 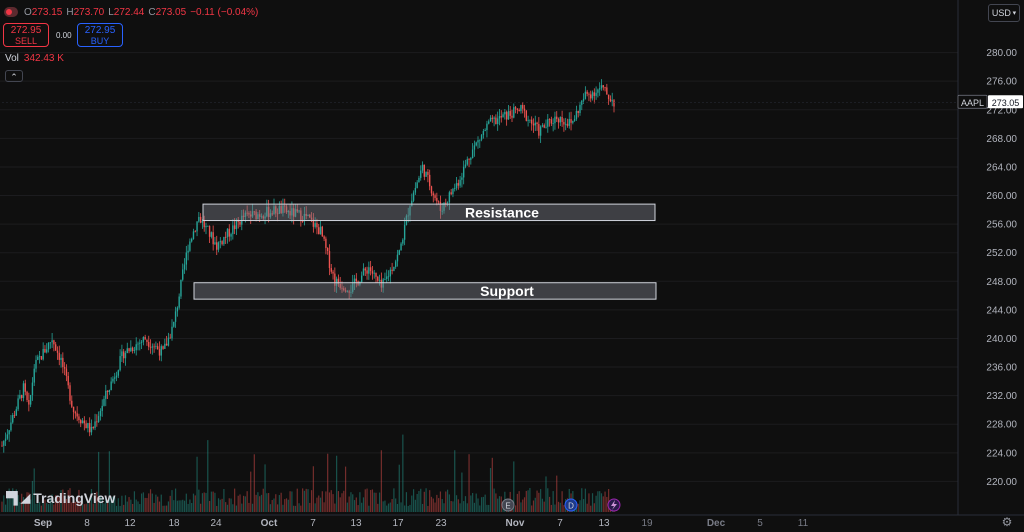 I want to click on buy-button: 272.95 BUY, so click(x=100, y=35).